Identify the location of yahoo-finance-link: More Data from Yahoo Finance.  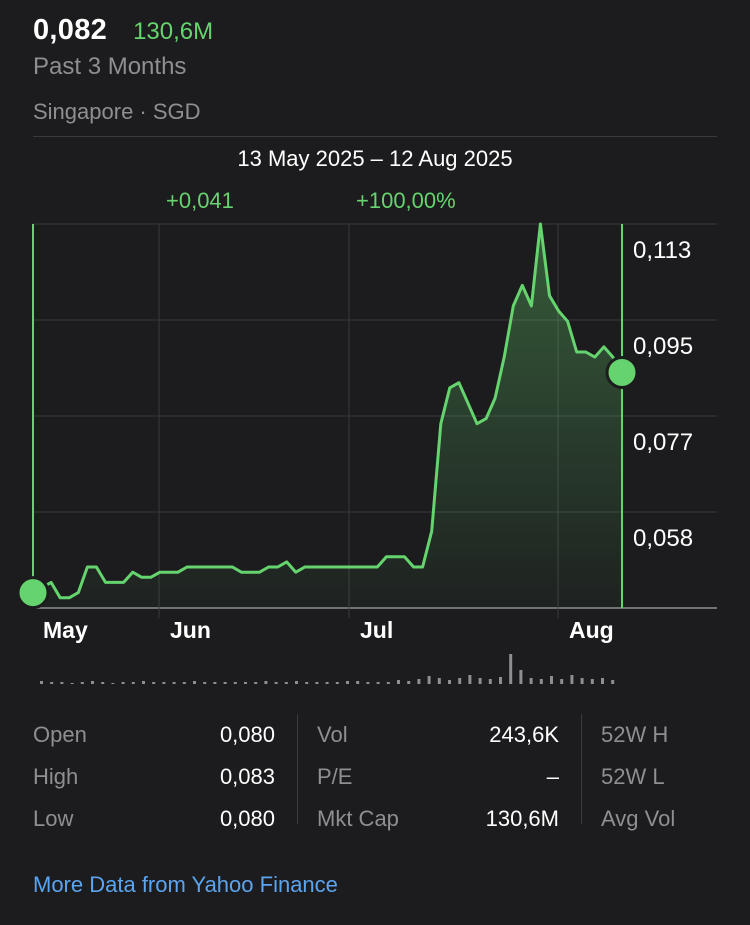
(185, 884).